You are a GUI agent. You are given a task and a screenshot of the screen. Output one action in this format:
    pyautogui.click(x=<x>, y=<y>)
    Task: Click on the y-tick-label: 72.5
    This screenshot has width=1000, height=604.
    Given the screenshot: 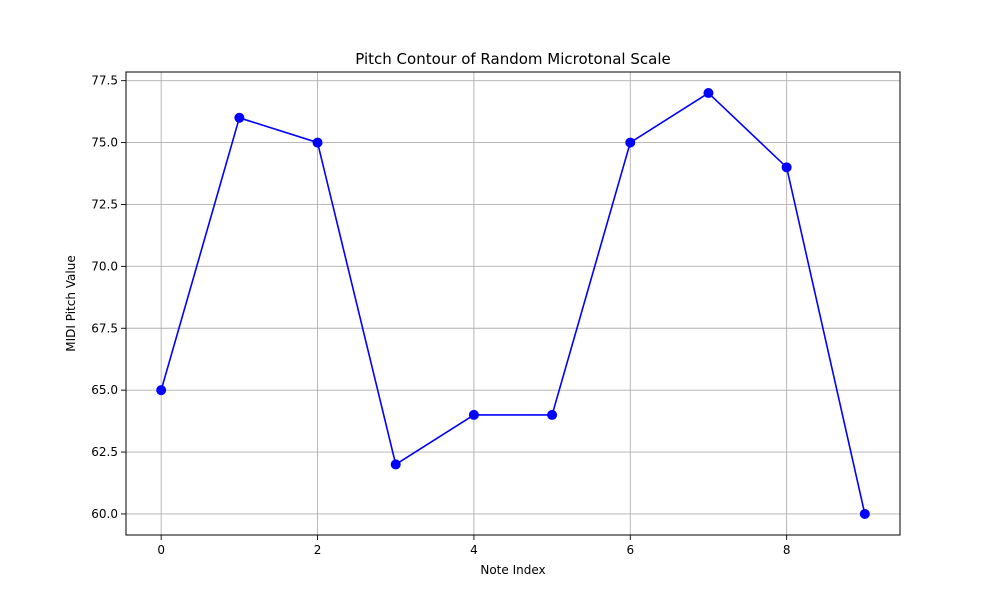 What is the action you would take?
    pyautogui.click(x=104, y=204)
    